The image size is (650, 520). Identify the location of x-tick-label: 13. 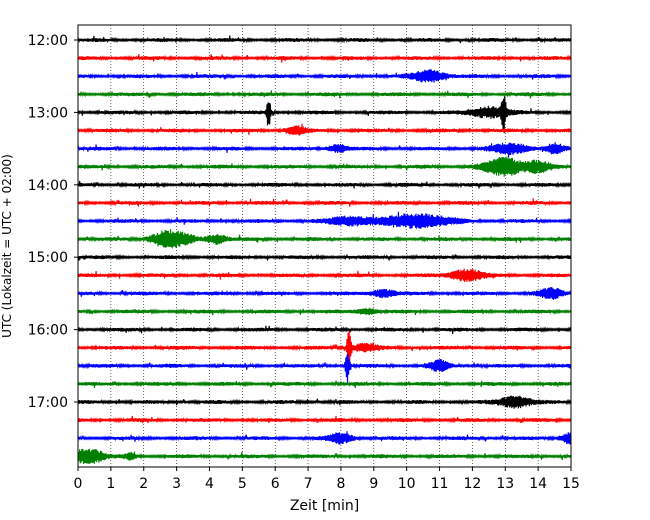
(505, 484).